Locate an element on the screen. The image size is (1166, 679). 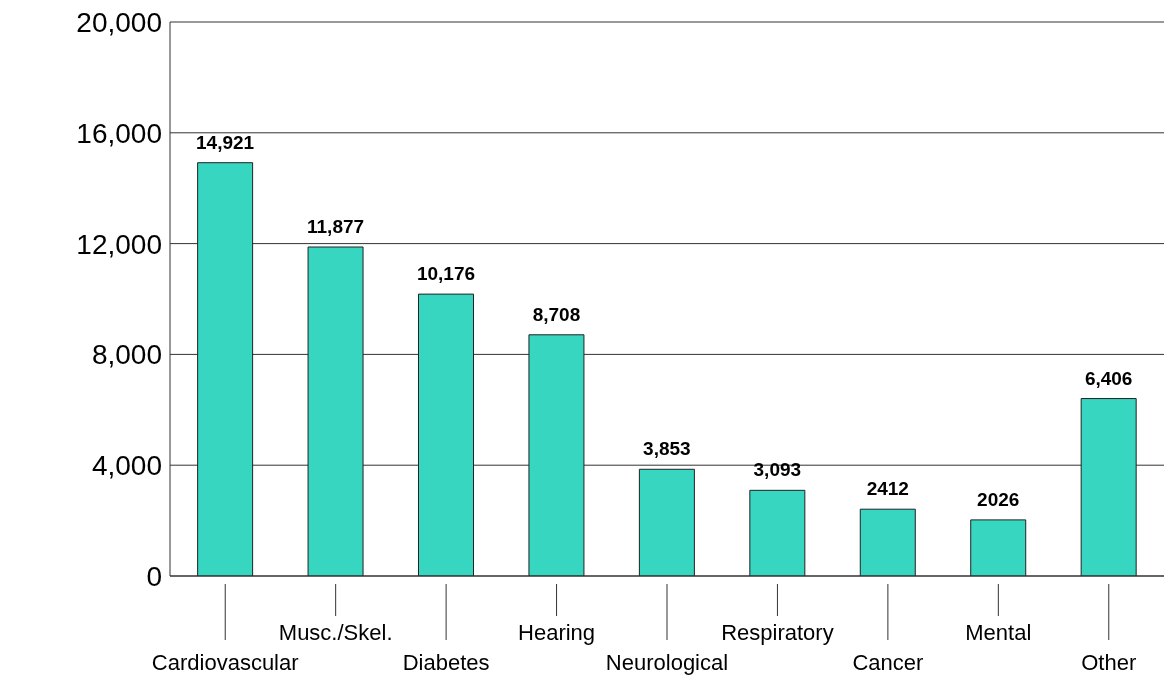
y-tick-label: 20,000 is located at coordinates (119, 22).